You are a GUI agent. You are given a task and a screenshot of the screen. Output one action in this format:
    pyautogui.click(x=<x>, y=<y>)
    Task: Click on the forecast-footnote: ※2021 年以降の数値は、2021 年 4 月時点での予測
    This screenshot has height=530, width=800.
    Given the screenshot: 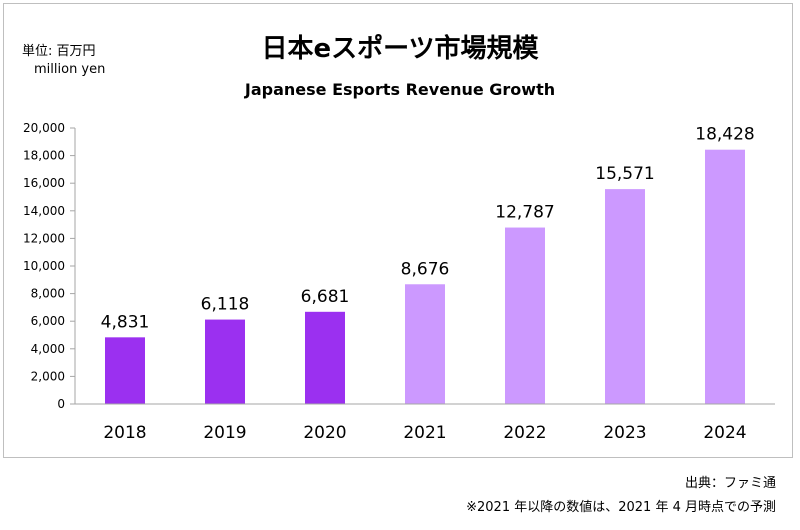 What is the action you would take?
    pyautogui.click(x=621, y=507)
    